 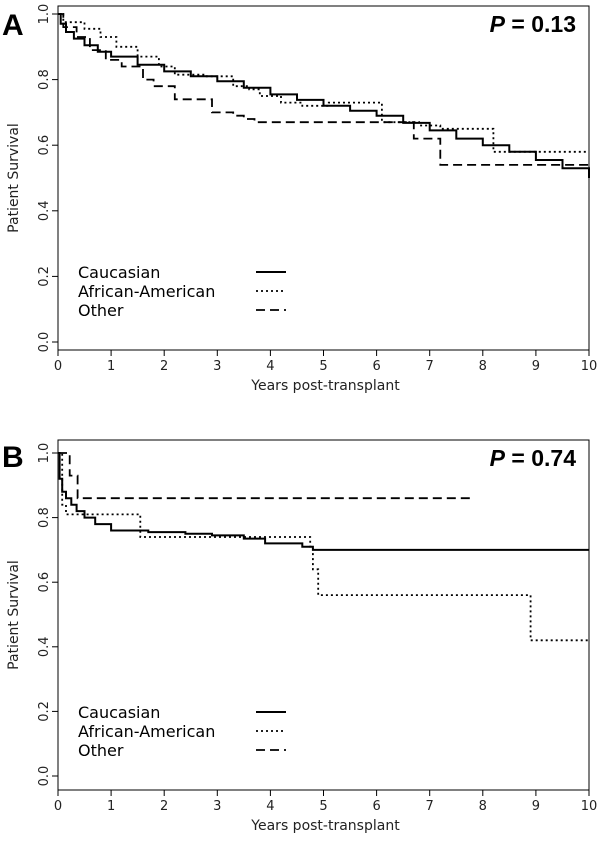 What do you see at coordinates (323, 83) in the screenshot?
I see `series-line-african-american-a` at bounding box center [323, 83].